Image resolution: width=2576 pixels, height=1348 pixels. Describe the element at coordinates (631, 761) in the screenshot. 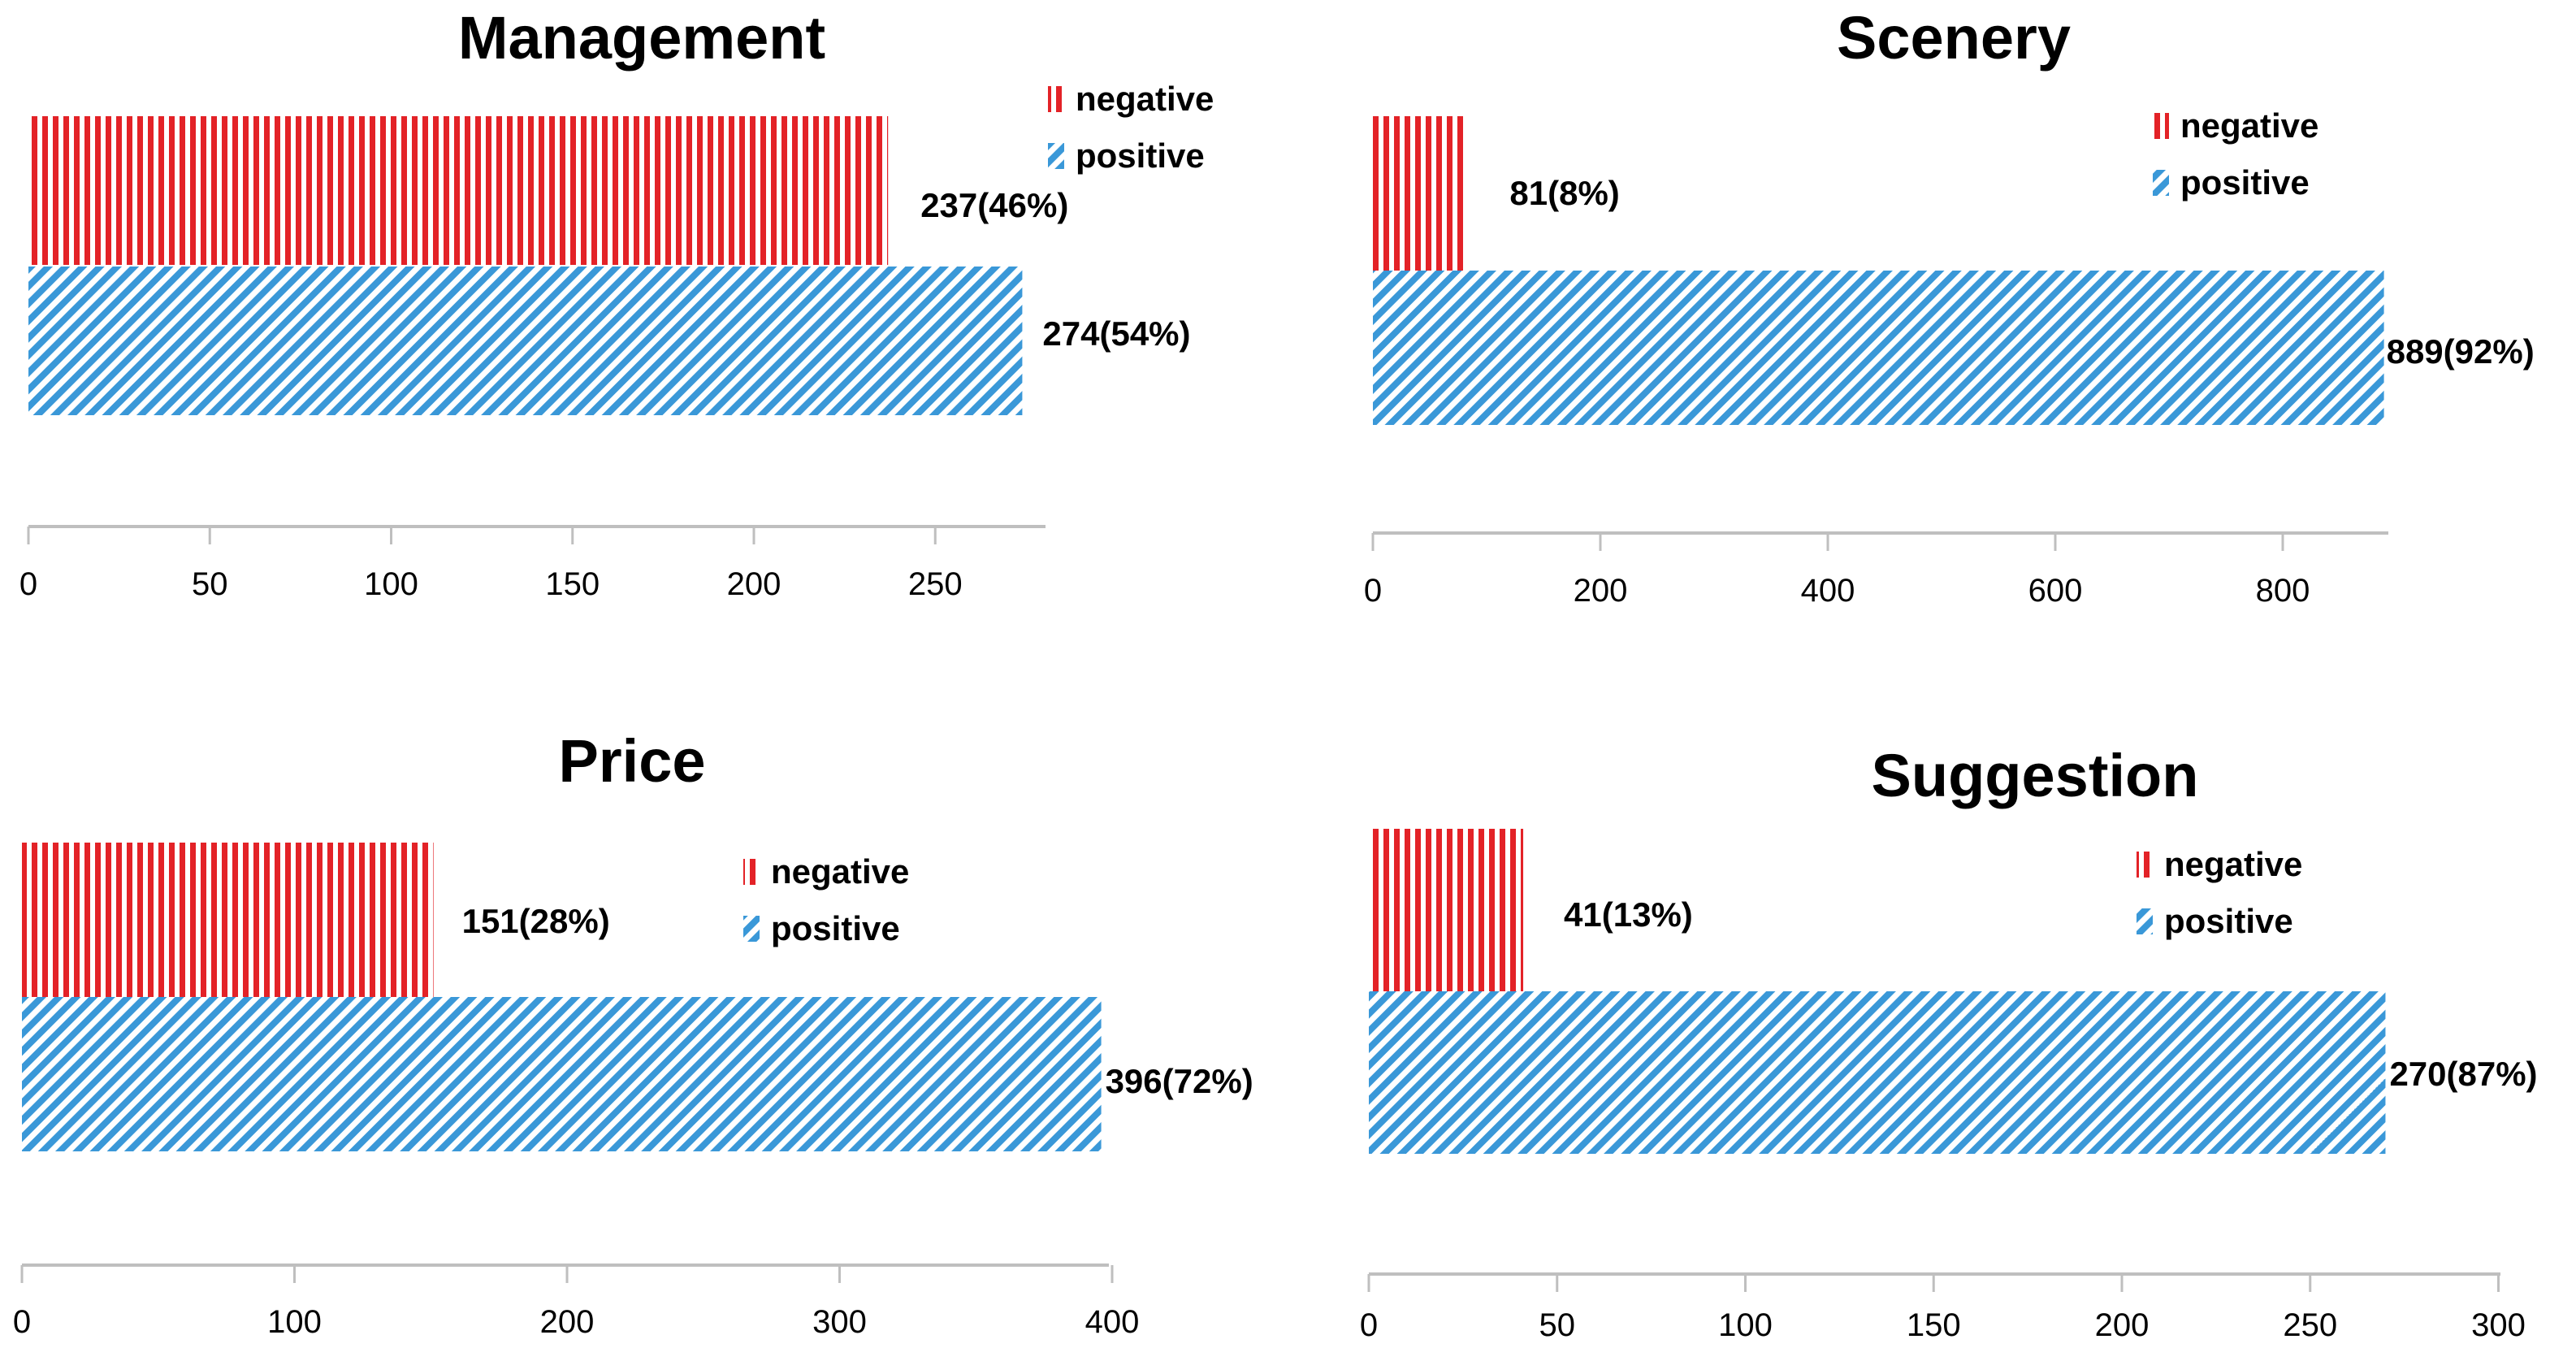

I see `chart-title: Price` at that location.